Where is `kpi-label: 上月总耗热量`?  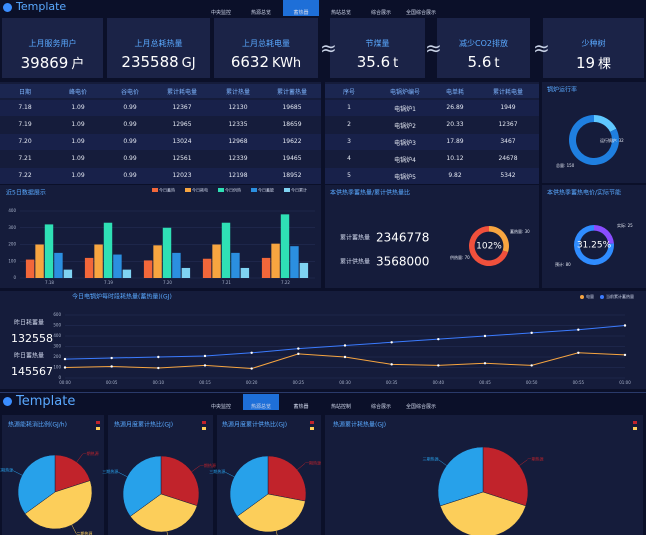 kpi-label: 上月总耗热量 is located at coordinates (158, 43).